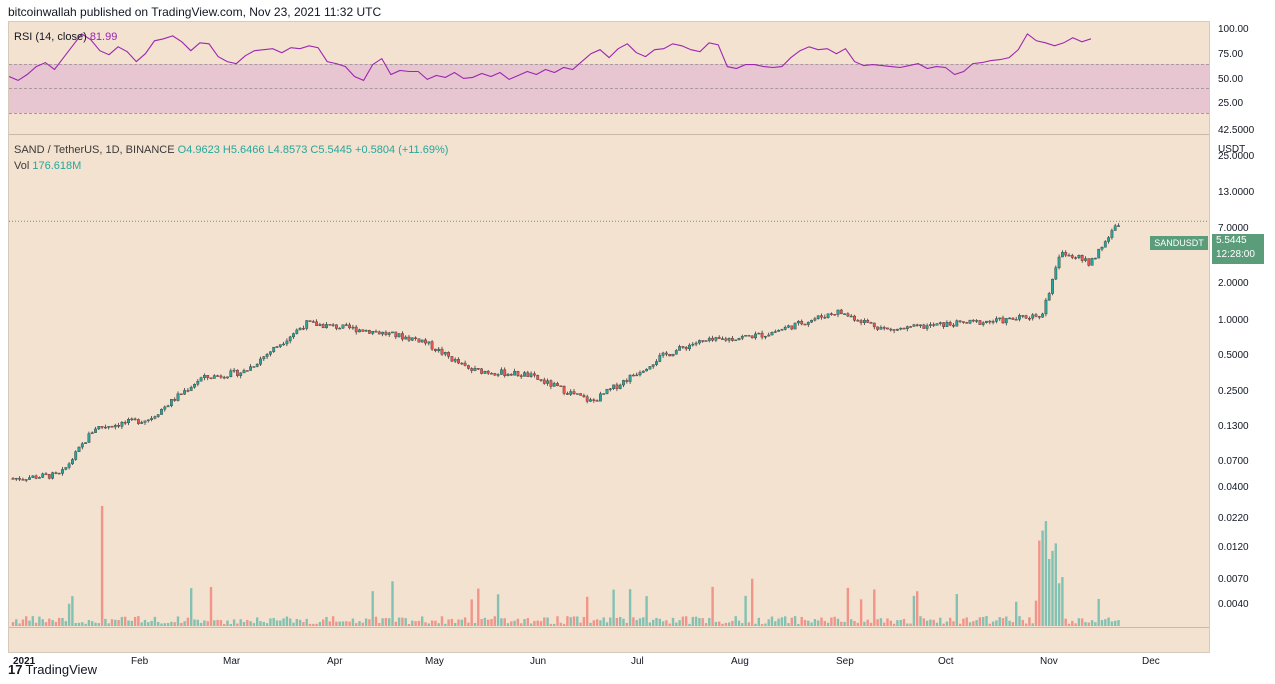 The height and width of the screenshot is (684, 1275). Describe the element at coordinates (243, 150) in the screenshot. I see `ohlc-high: H5.6466` at that location.